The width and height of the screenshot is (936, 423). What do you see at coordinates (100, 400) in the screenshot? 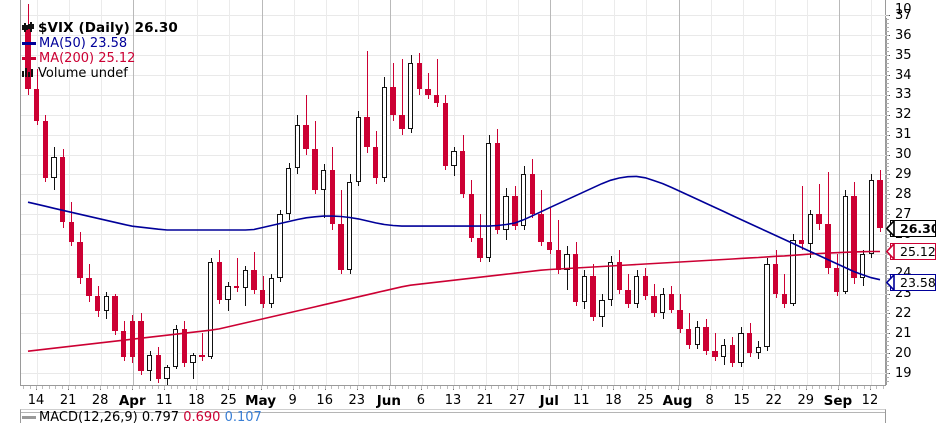
I see `date-label-28: 28` at bounding box center [100, 400].